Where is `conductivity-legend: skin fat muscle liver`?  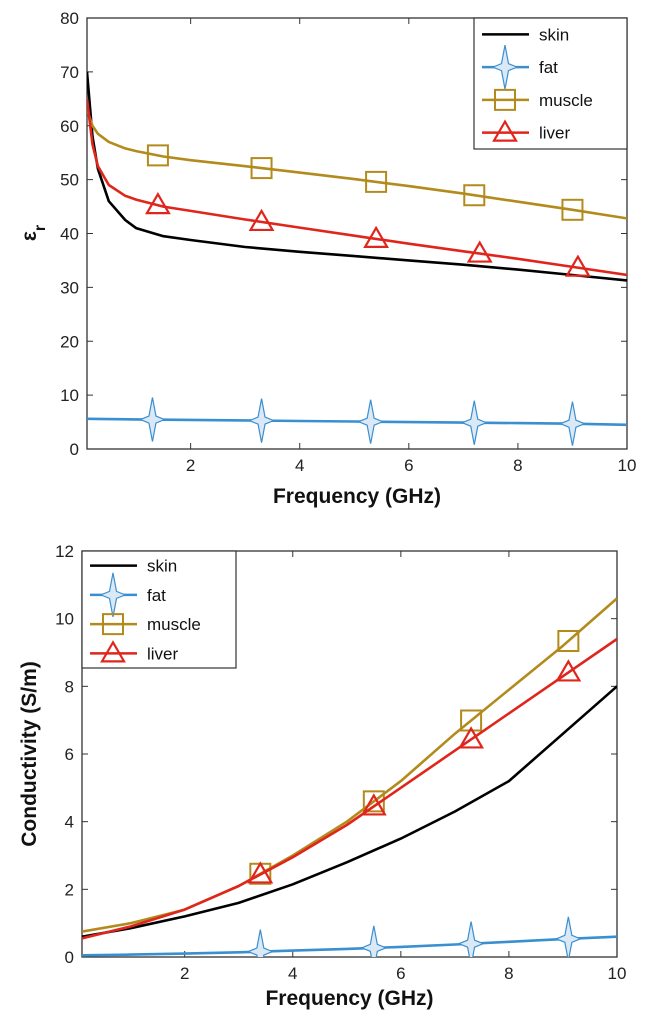
conductivity-legend: skin fat muscle liver is located at coordinates (159, 609).